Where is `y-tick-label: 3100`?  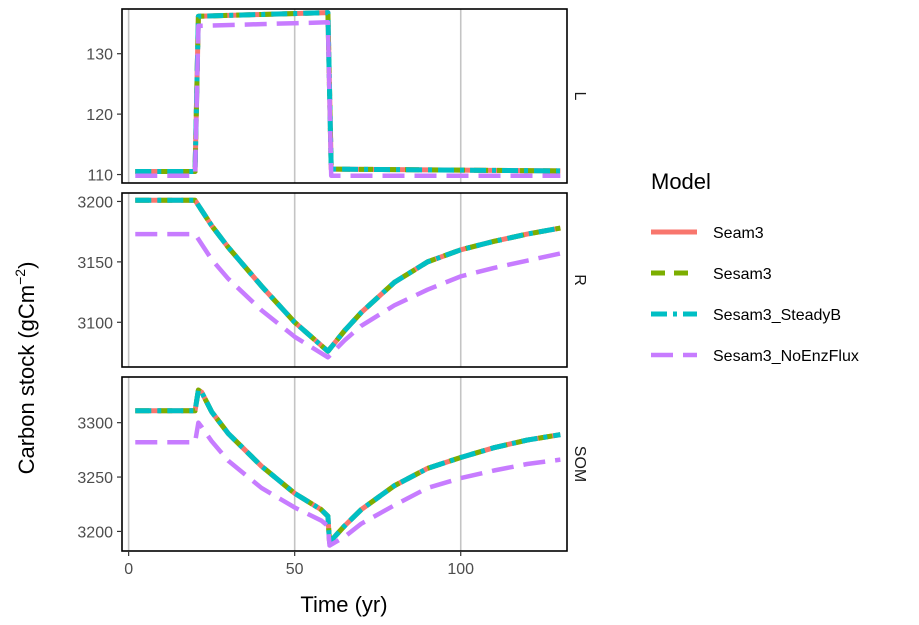
y-tick-label: 3100 is located at coordinates (95, 323).